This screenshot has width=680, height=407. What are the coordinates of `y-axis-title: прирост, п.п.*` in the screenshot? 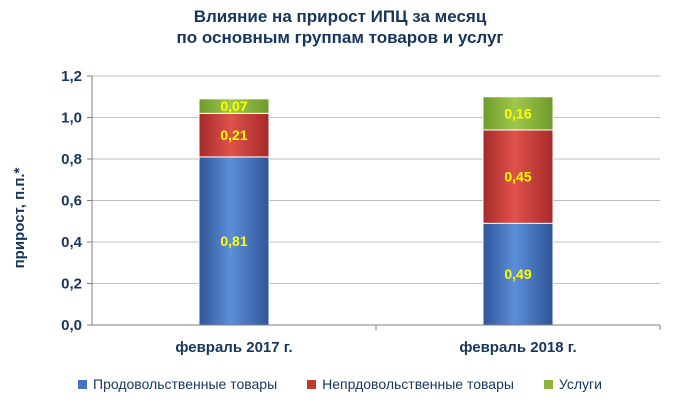 It's located at (19, 217).